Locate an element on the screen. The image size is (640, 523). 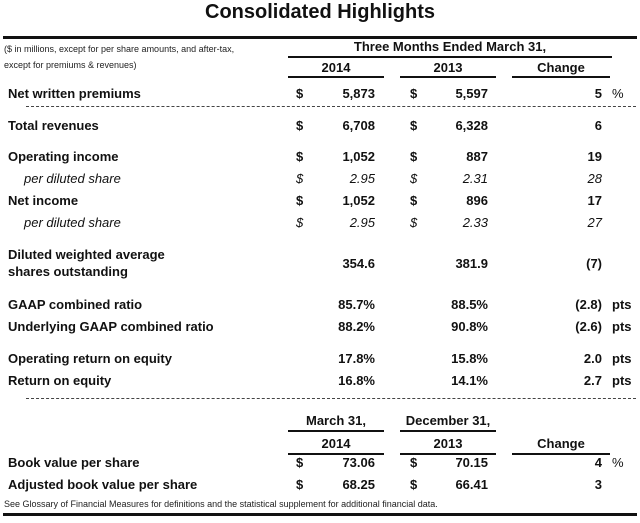
value-current: 6,708 is located at coordinates (358, 125).